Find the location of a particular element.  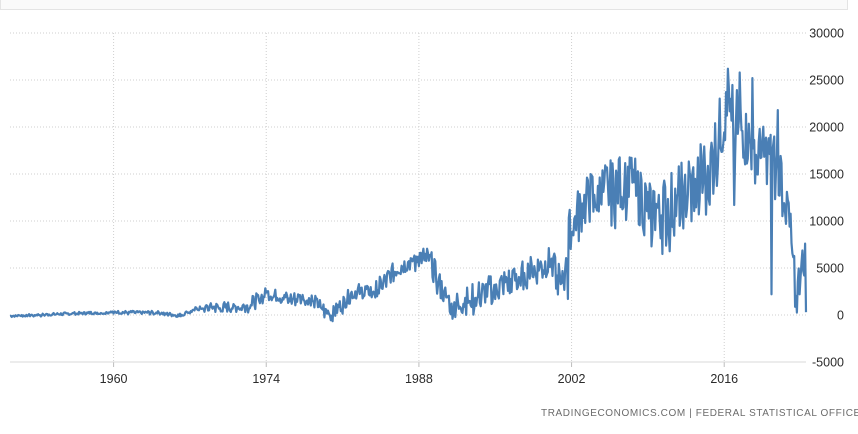

y-tick-label: 20000 is located at coordinates (826, 128).